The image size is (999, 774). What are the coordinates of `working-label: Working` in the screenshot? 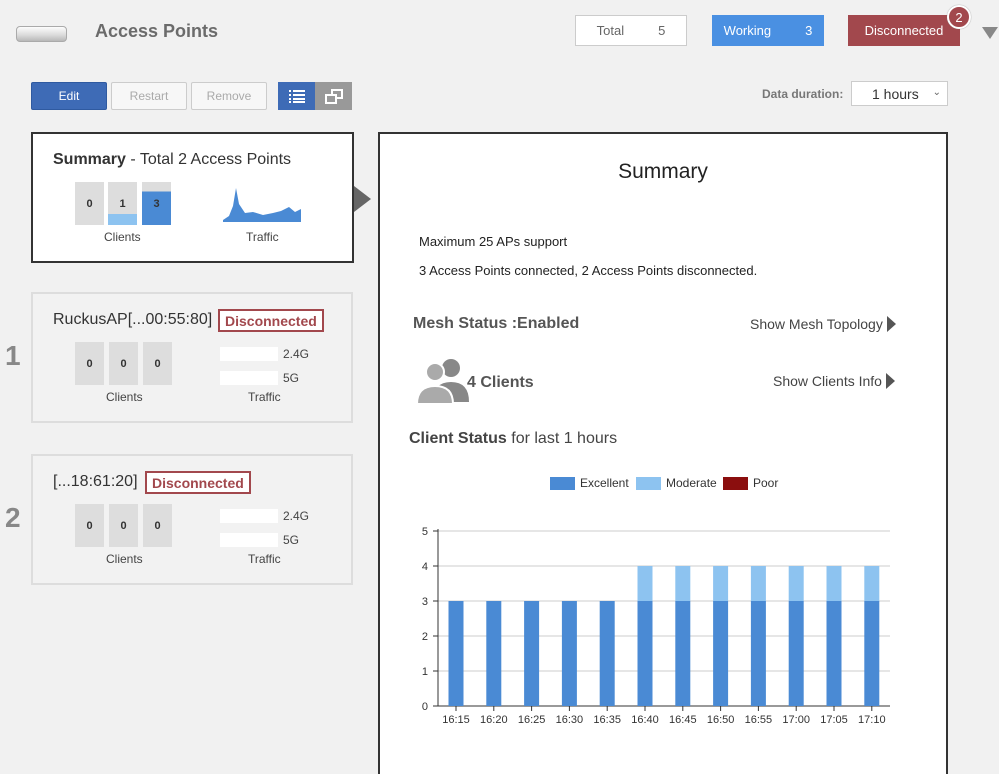 It's located at (747, 30).